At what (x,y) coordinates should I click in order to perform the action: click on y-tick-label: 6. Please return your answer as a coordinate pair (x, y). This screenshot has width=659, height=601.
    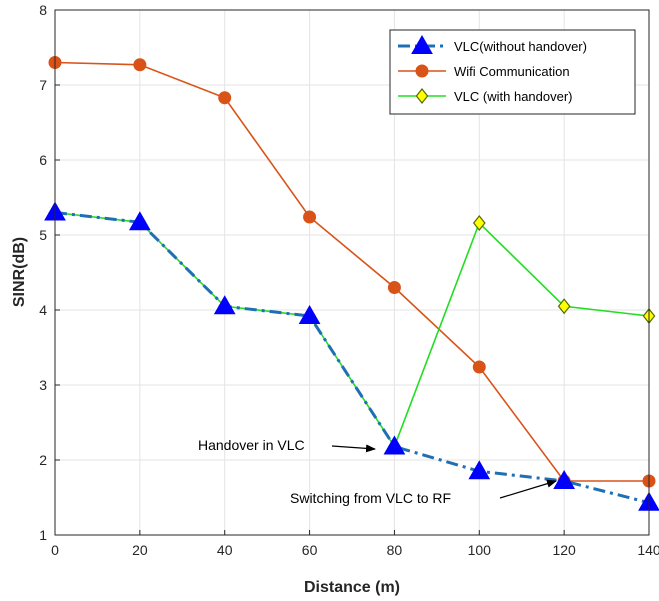
    Looking at the image, I should click on (43, 160).